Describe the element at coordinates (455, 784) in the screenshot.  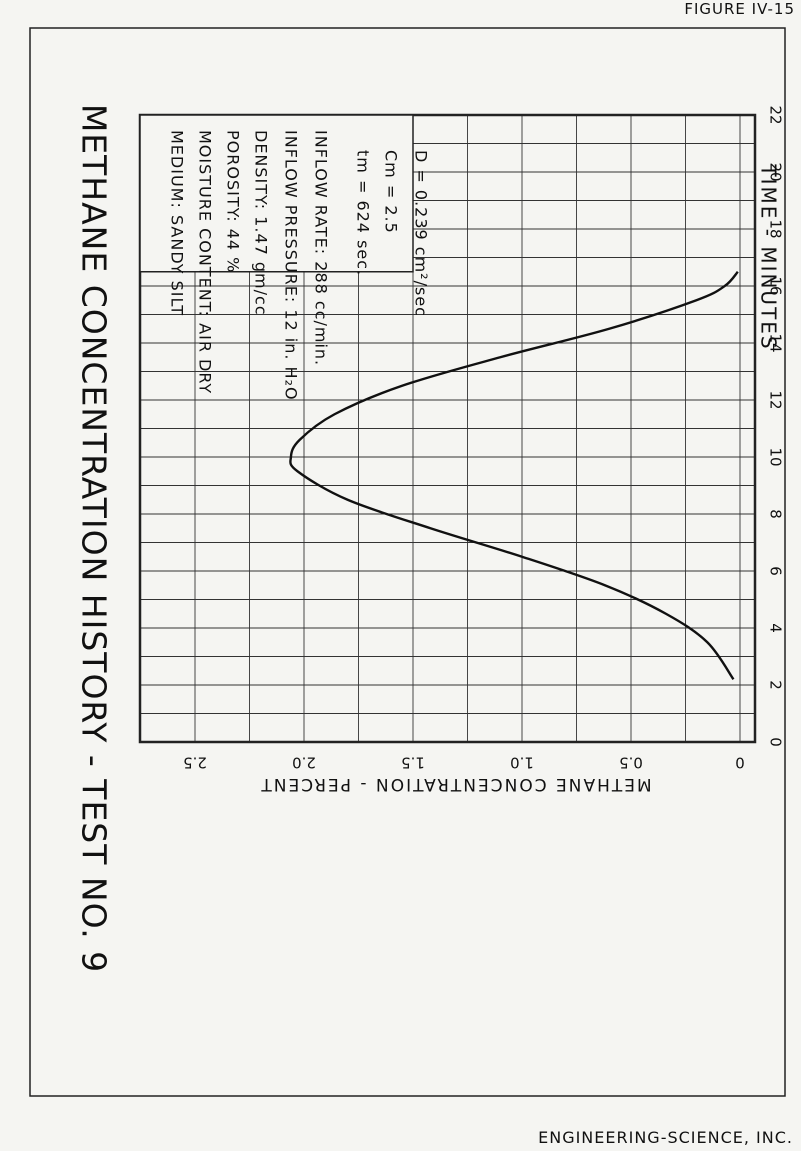
I see `y-axis-label: METHANE CONCENTRATION - PERCENT` at that location.